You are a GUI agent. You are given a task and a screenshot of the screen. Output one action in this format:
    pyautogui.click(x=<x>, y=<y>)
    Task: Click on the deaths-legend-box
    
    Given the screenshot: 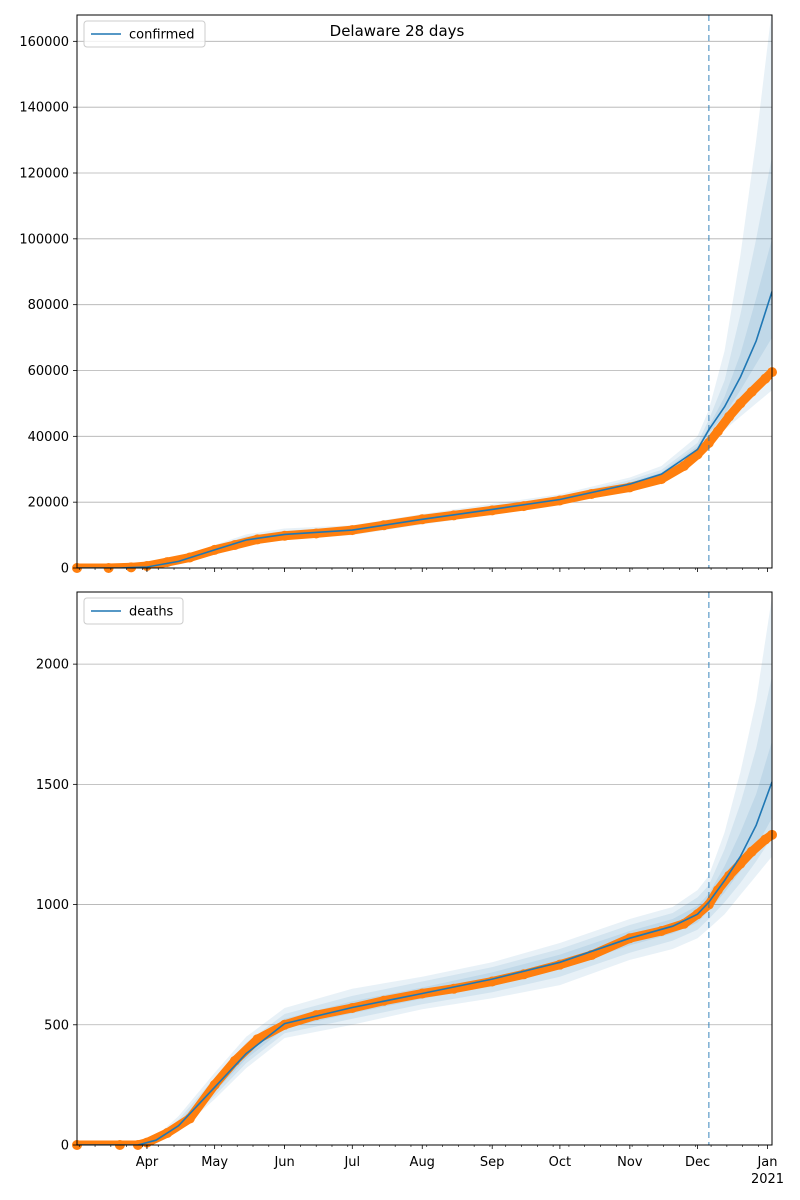 What is the action you would take?
    pyautogui.click(x=133, y=611)
    